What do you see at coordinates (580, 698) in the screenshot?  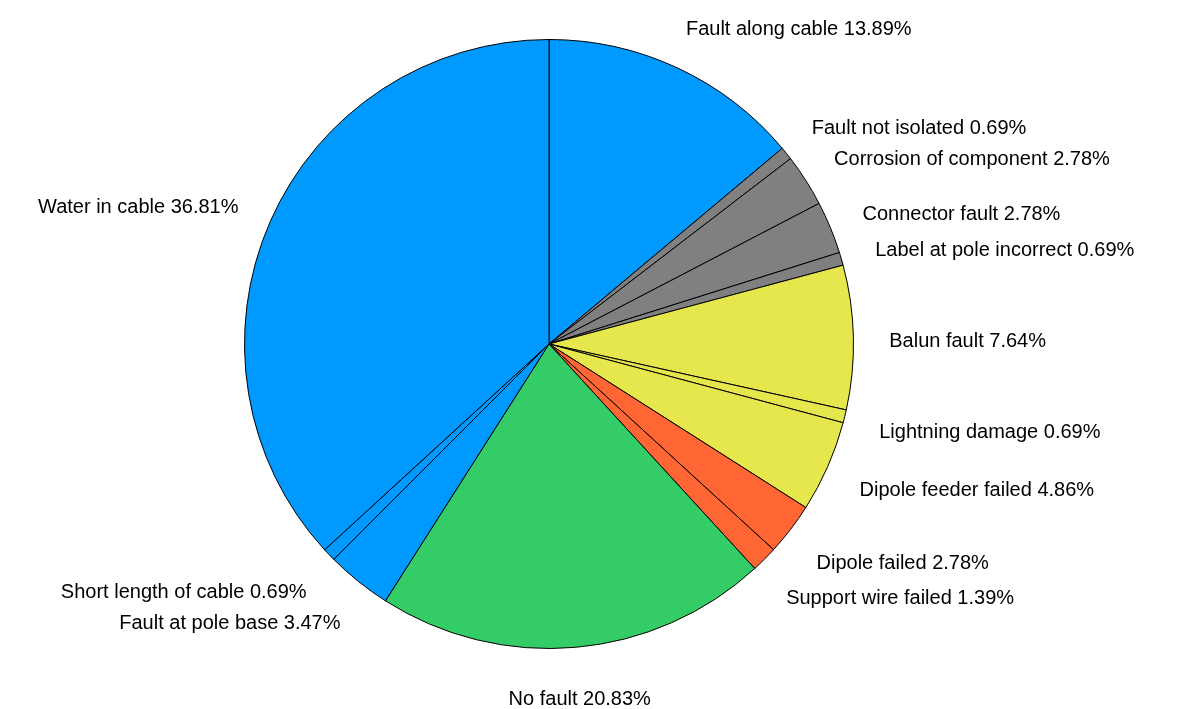 I see `slice-label: No fault 20.83%` at bounding box center [580, 698].